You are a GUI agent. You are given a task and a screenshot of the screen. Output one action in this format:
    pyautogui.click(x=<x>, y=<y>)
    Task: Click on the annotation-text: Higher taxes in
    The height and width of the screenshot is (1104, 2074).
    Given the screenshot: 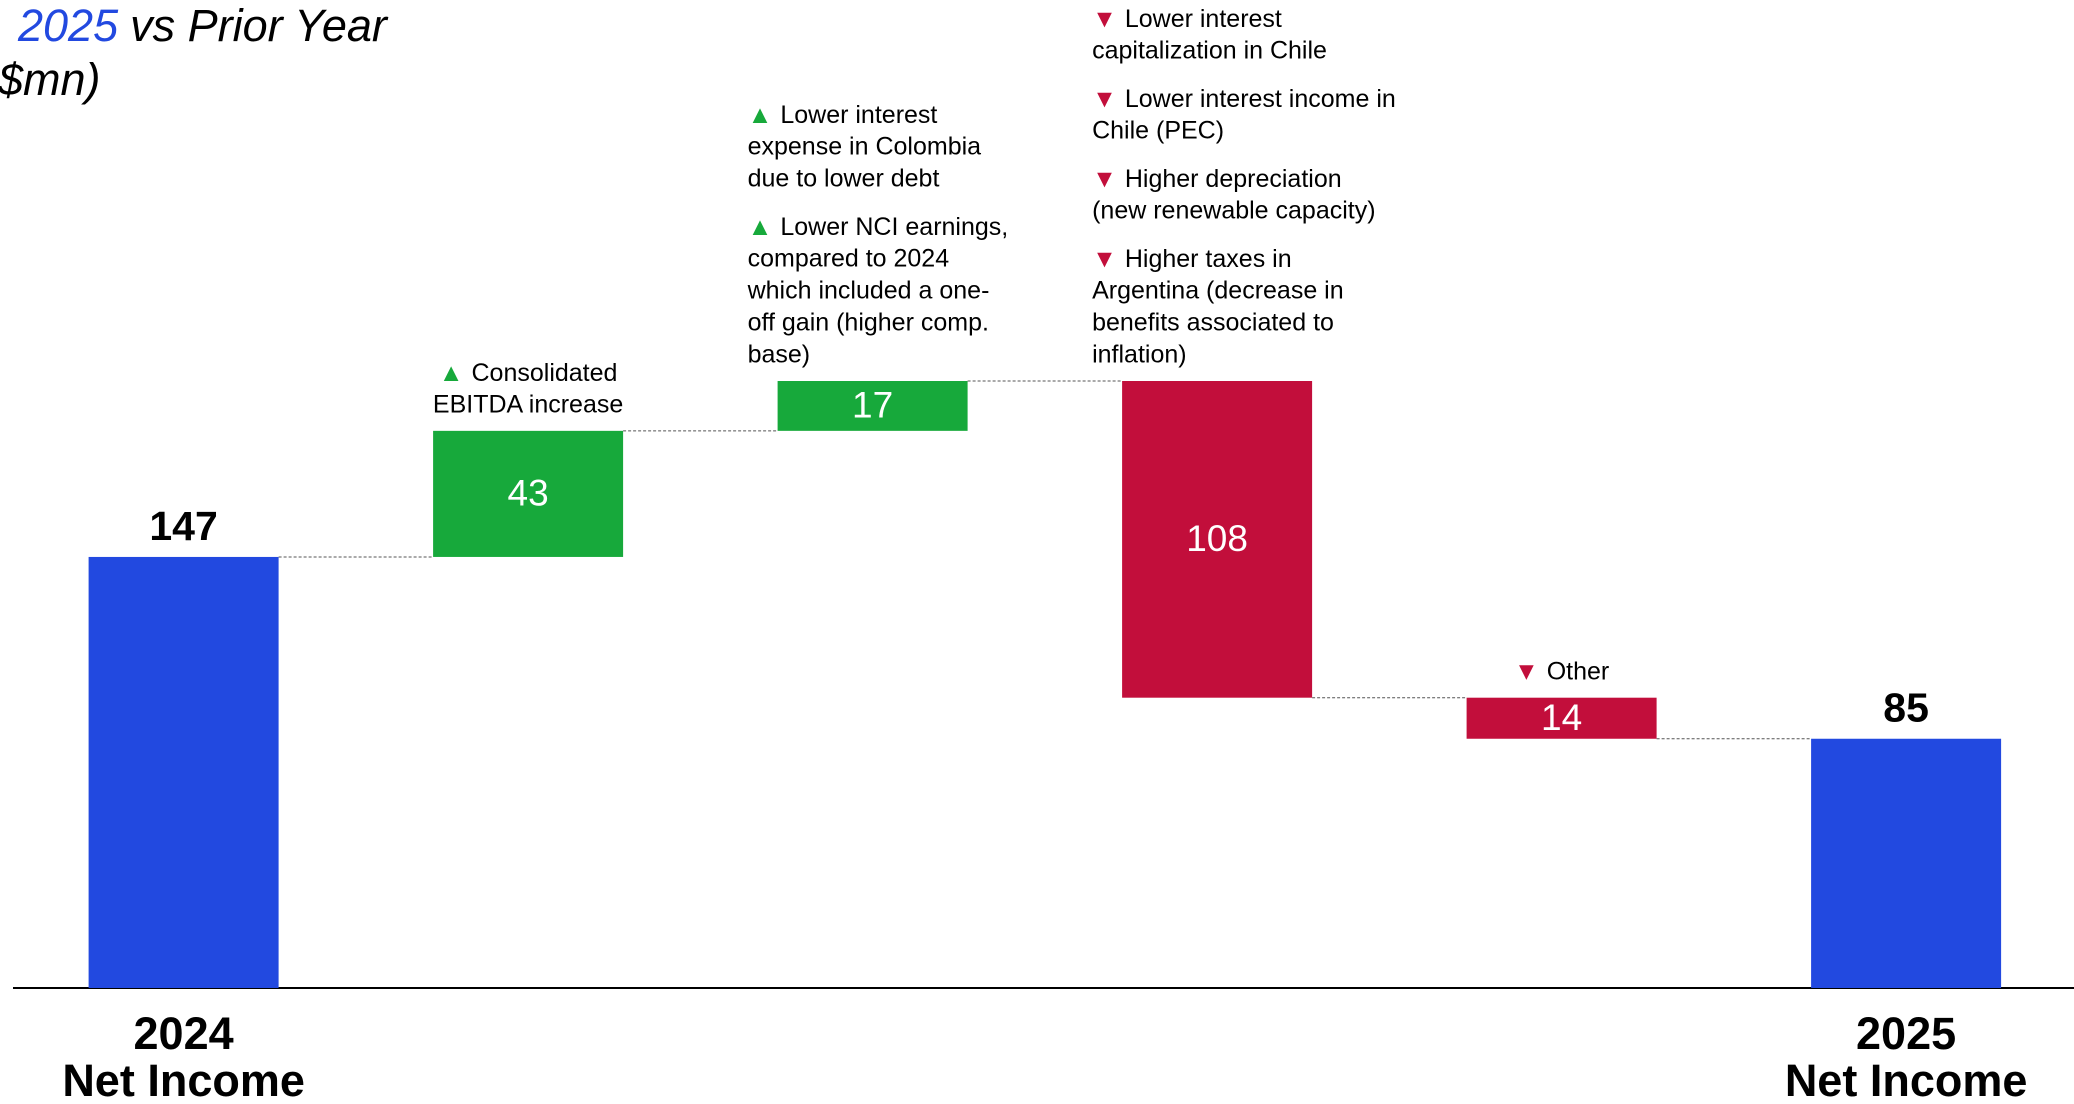 What is the action you would take?
    pyautogui.click(x=1208, y=259)
    